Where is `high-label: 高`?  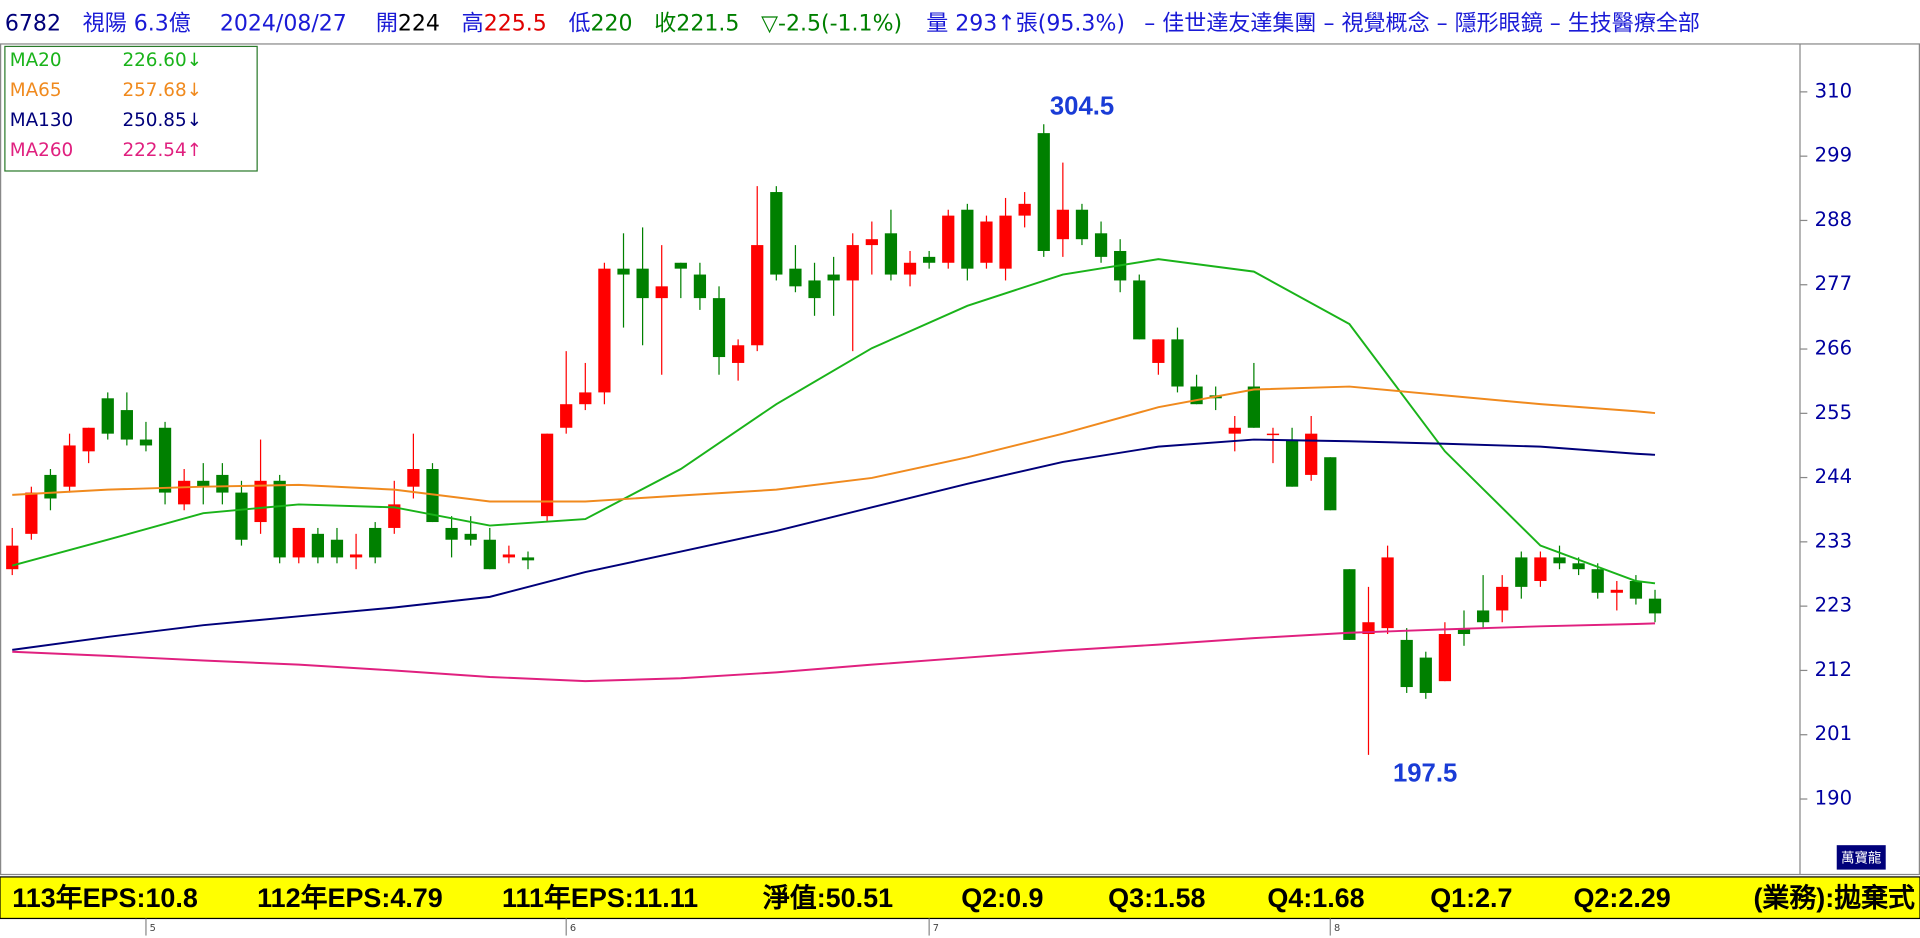
high-label: 高 is located at coordinates (473, 23).